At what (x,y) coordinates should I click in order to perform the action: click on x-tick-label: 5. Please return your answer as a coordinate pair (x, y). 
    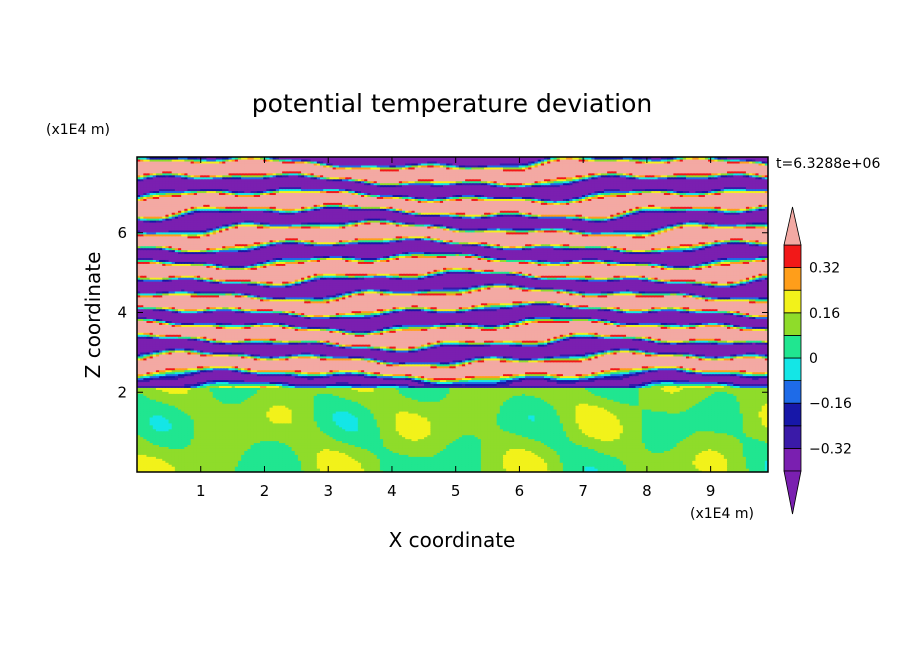
    Looking at the image, I should click on (456, 491).